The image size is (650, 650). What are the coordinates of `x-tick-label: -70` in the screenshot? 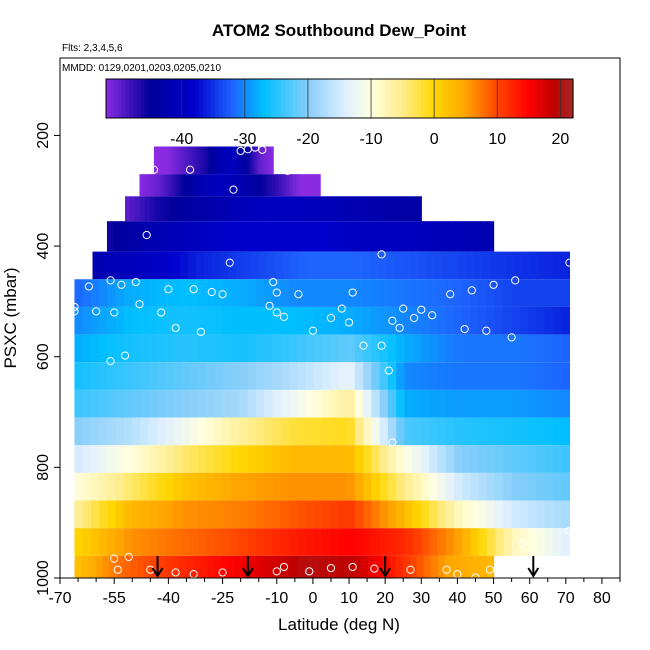 It's located at (59, 598).